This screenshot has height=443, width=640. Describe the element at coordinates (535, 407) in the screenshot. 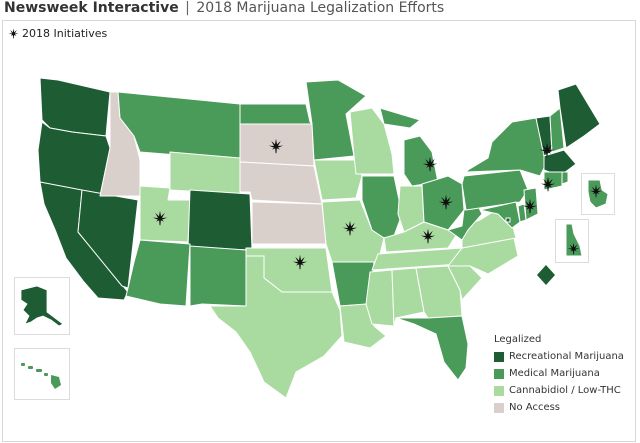

I see `legend-label: No Access` at that location.